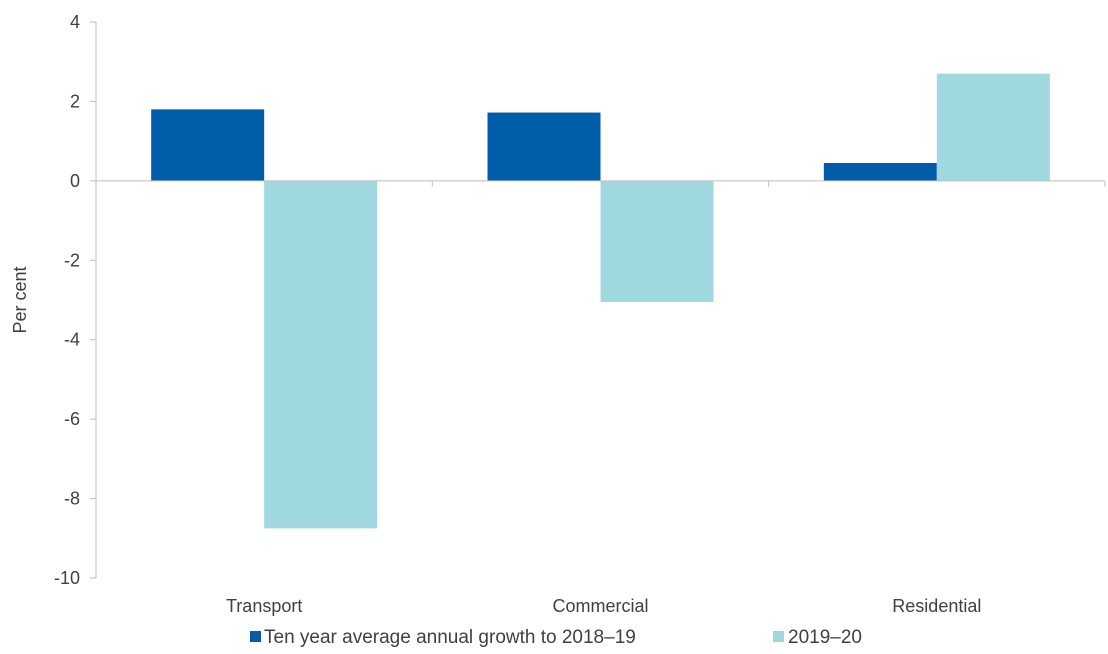 This screenshot has width=1108, height=654. I want to click on y-tick-label: -6, so click(72, 419).